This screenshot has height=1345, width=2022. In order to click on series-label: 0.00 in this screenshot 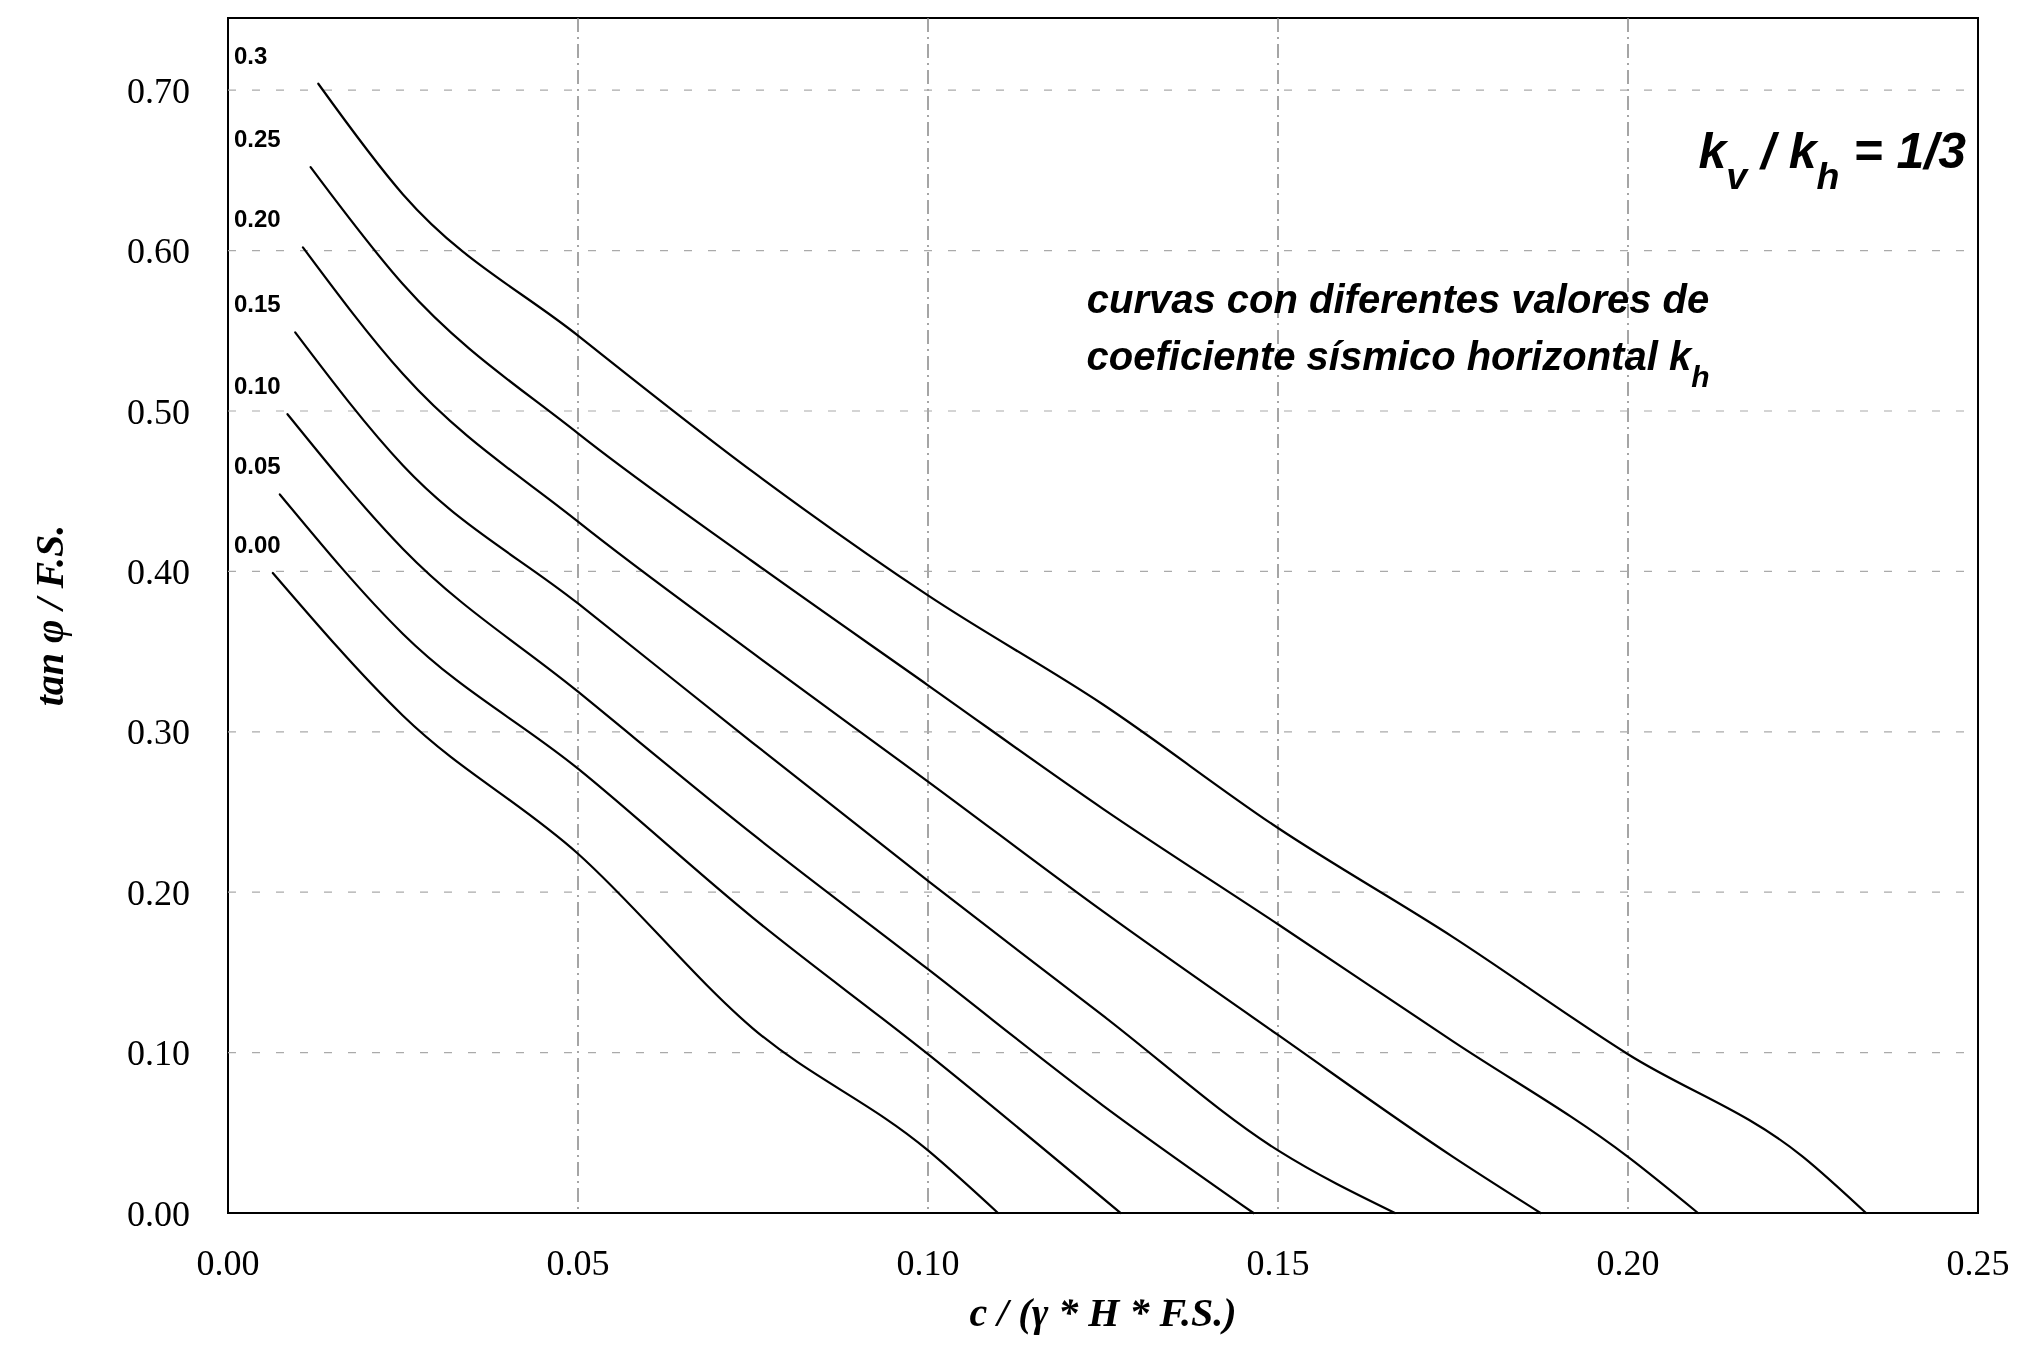, I will do `click(257, 544)`.